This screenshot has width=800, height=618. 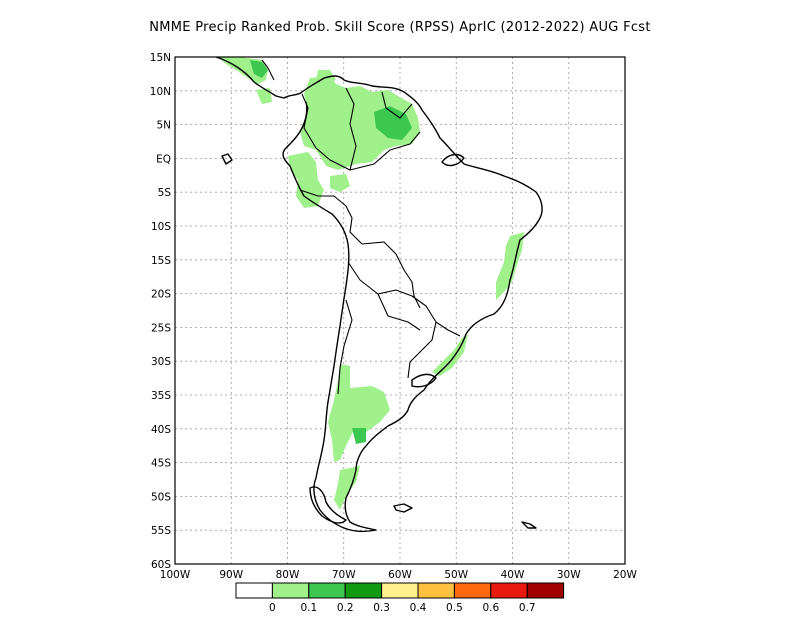 I want to click on longitude-tick-label: 70W, so click(x=344, y=575).